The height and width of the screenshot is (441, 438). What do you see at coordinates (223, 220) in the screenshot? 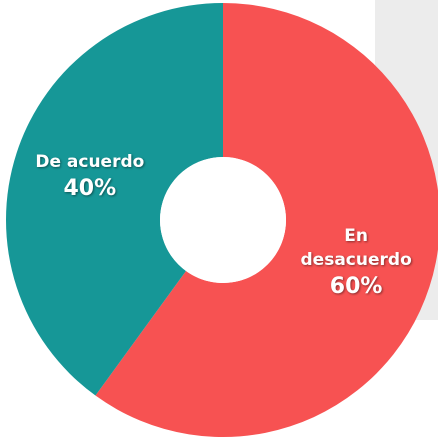
I see `donut-hole` at bounding box center [223, 220].